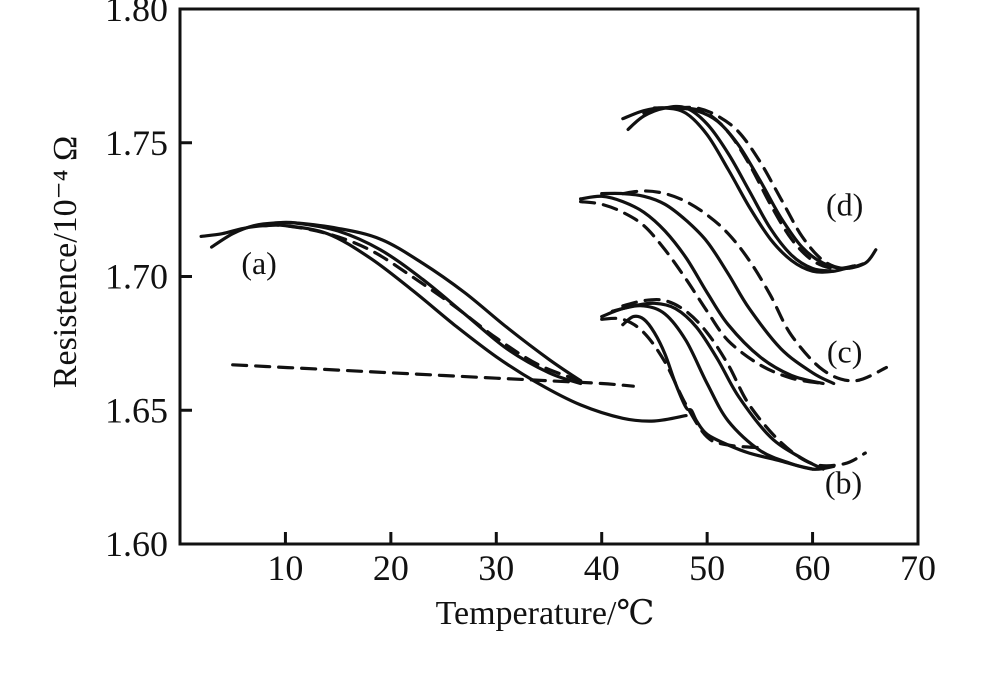 This screenshot has width=1008, height=691. I want to click on x-axis-title: Temperature/℃, so click(545, 613).